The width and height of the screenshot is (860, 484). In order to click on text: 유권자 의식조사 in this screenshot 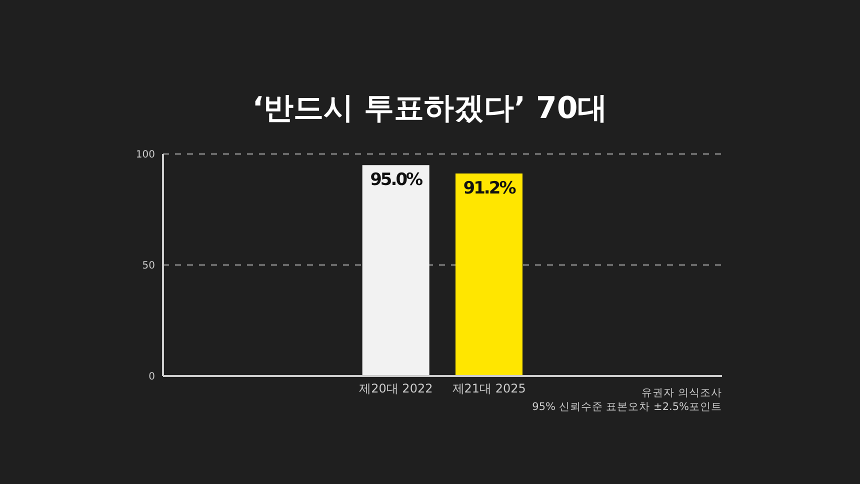, I will do `click(682, 393)`.